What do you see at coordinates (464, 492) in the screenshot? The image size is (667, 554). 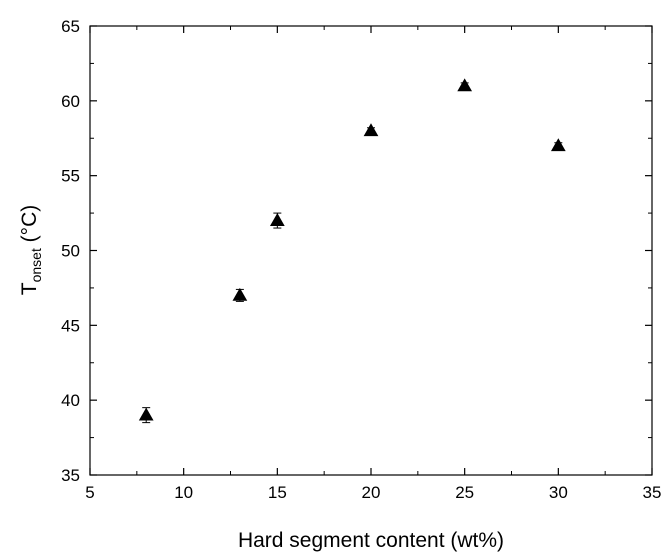 I see `x-tick-label: 25` at bounding box center [464, 492].